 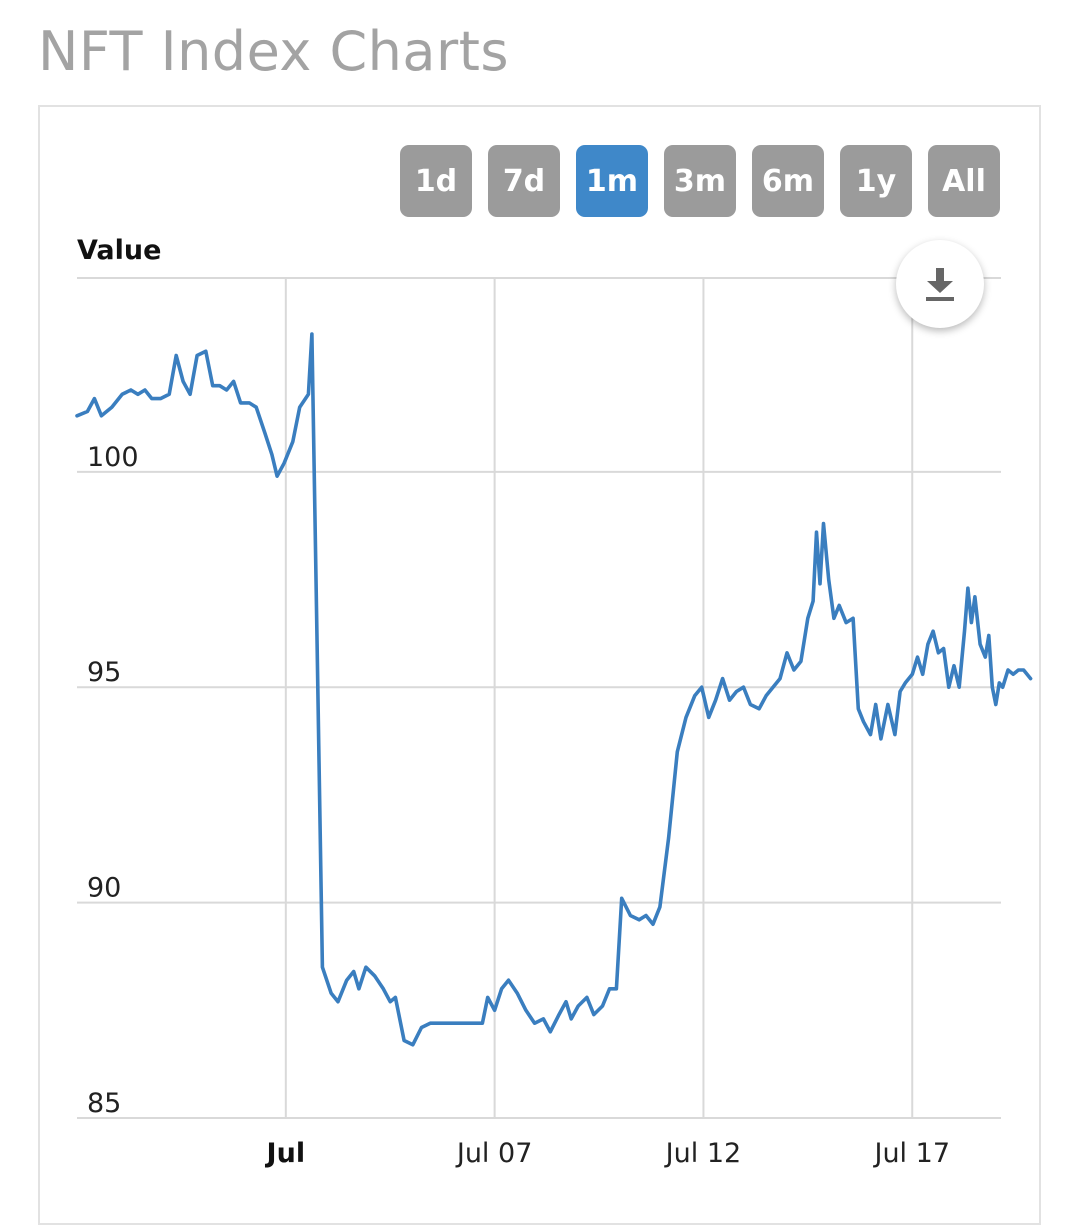 I want to click on x-tick-label: Jul 07, so click(x=494, y=1153).